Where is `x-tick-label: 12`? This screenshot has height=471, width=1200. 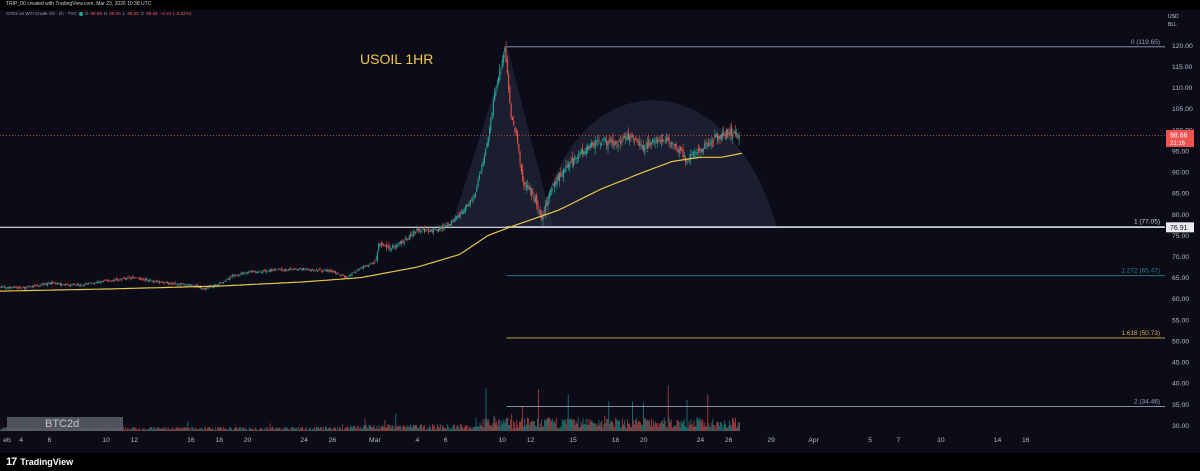 x-tick-label: 12 is located at coordinates (135, 440).